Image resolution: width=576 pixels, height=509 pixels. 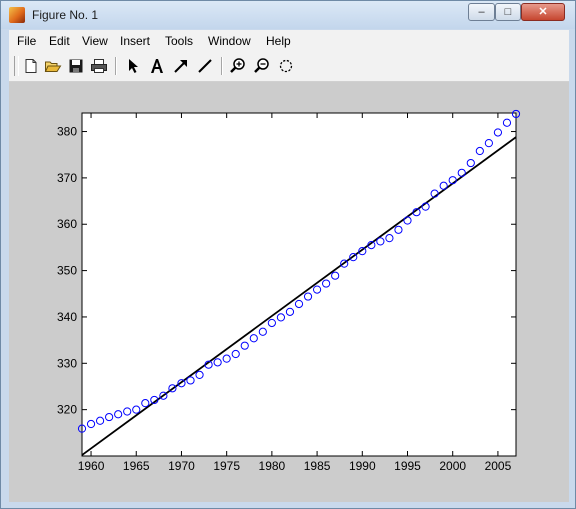 I want to click on menu-tools: Tools, so click(x=179, y=41).